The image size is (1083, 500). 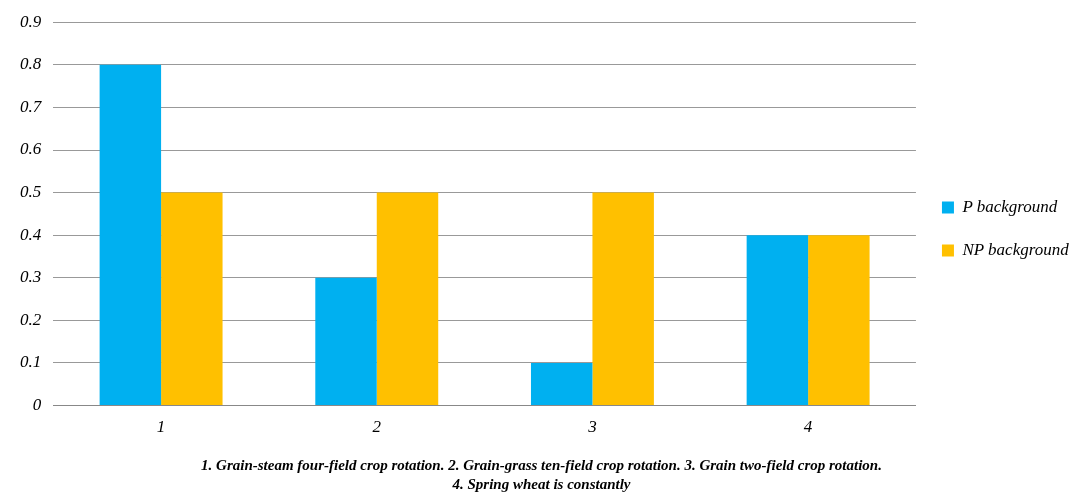 I want to click on y-tick-label: 0.7, so click(x=31, y=106).